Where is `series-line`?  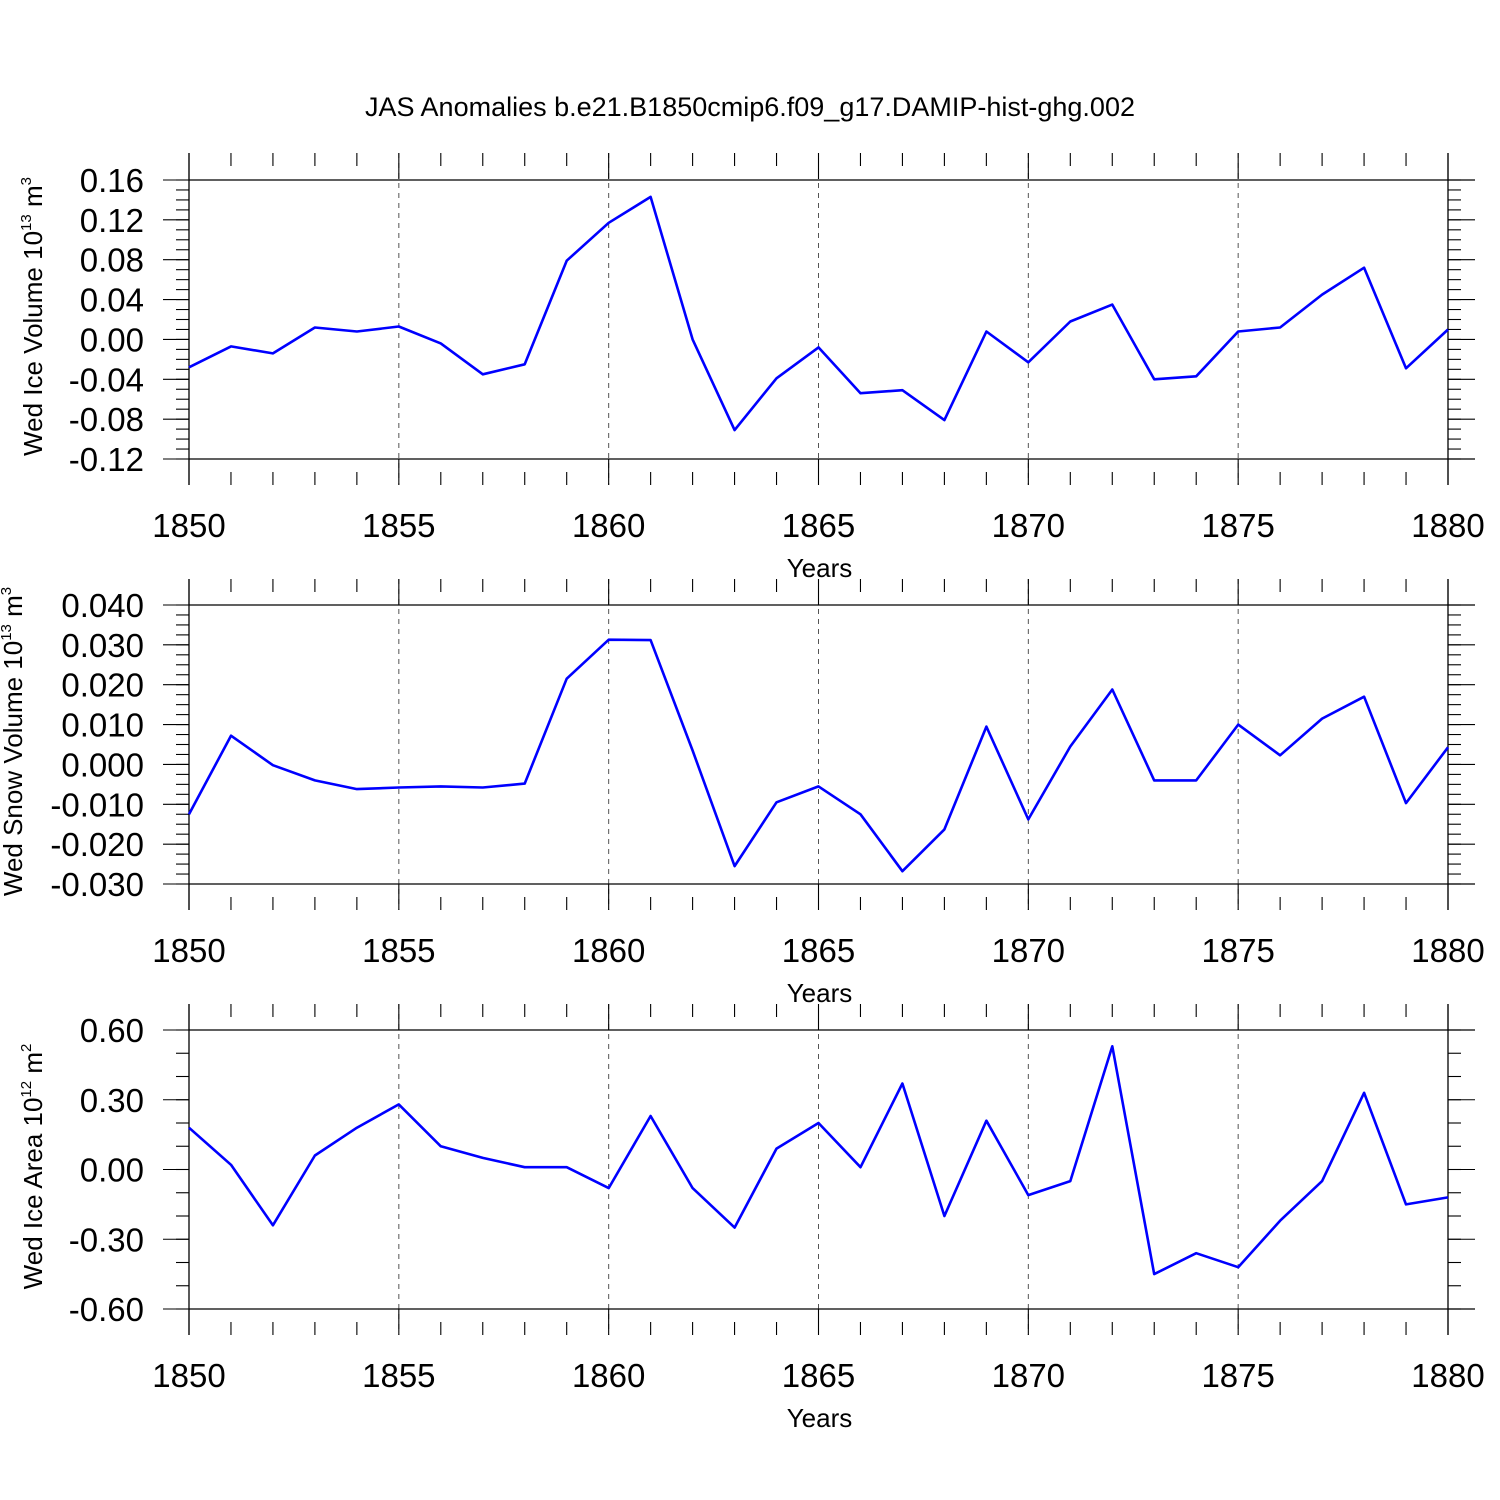 series-line is located at coordinates (818, 755).